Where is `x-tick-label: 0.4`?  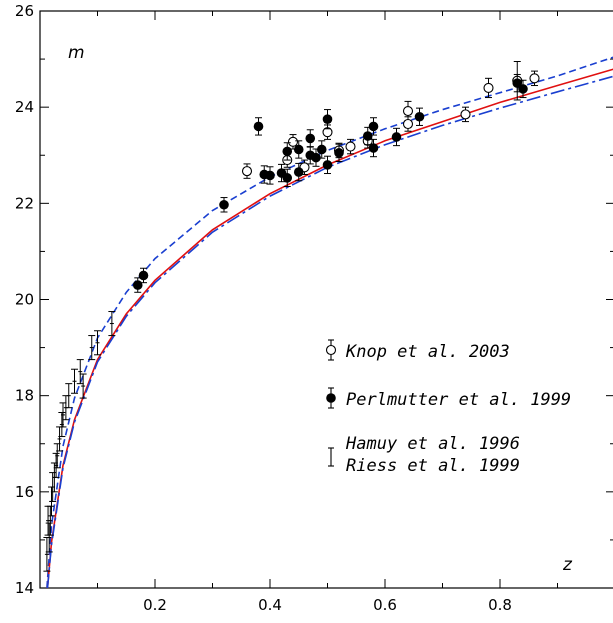 x-tick-label: 0.4 is located at coordinates (270, 605).